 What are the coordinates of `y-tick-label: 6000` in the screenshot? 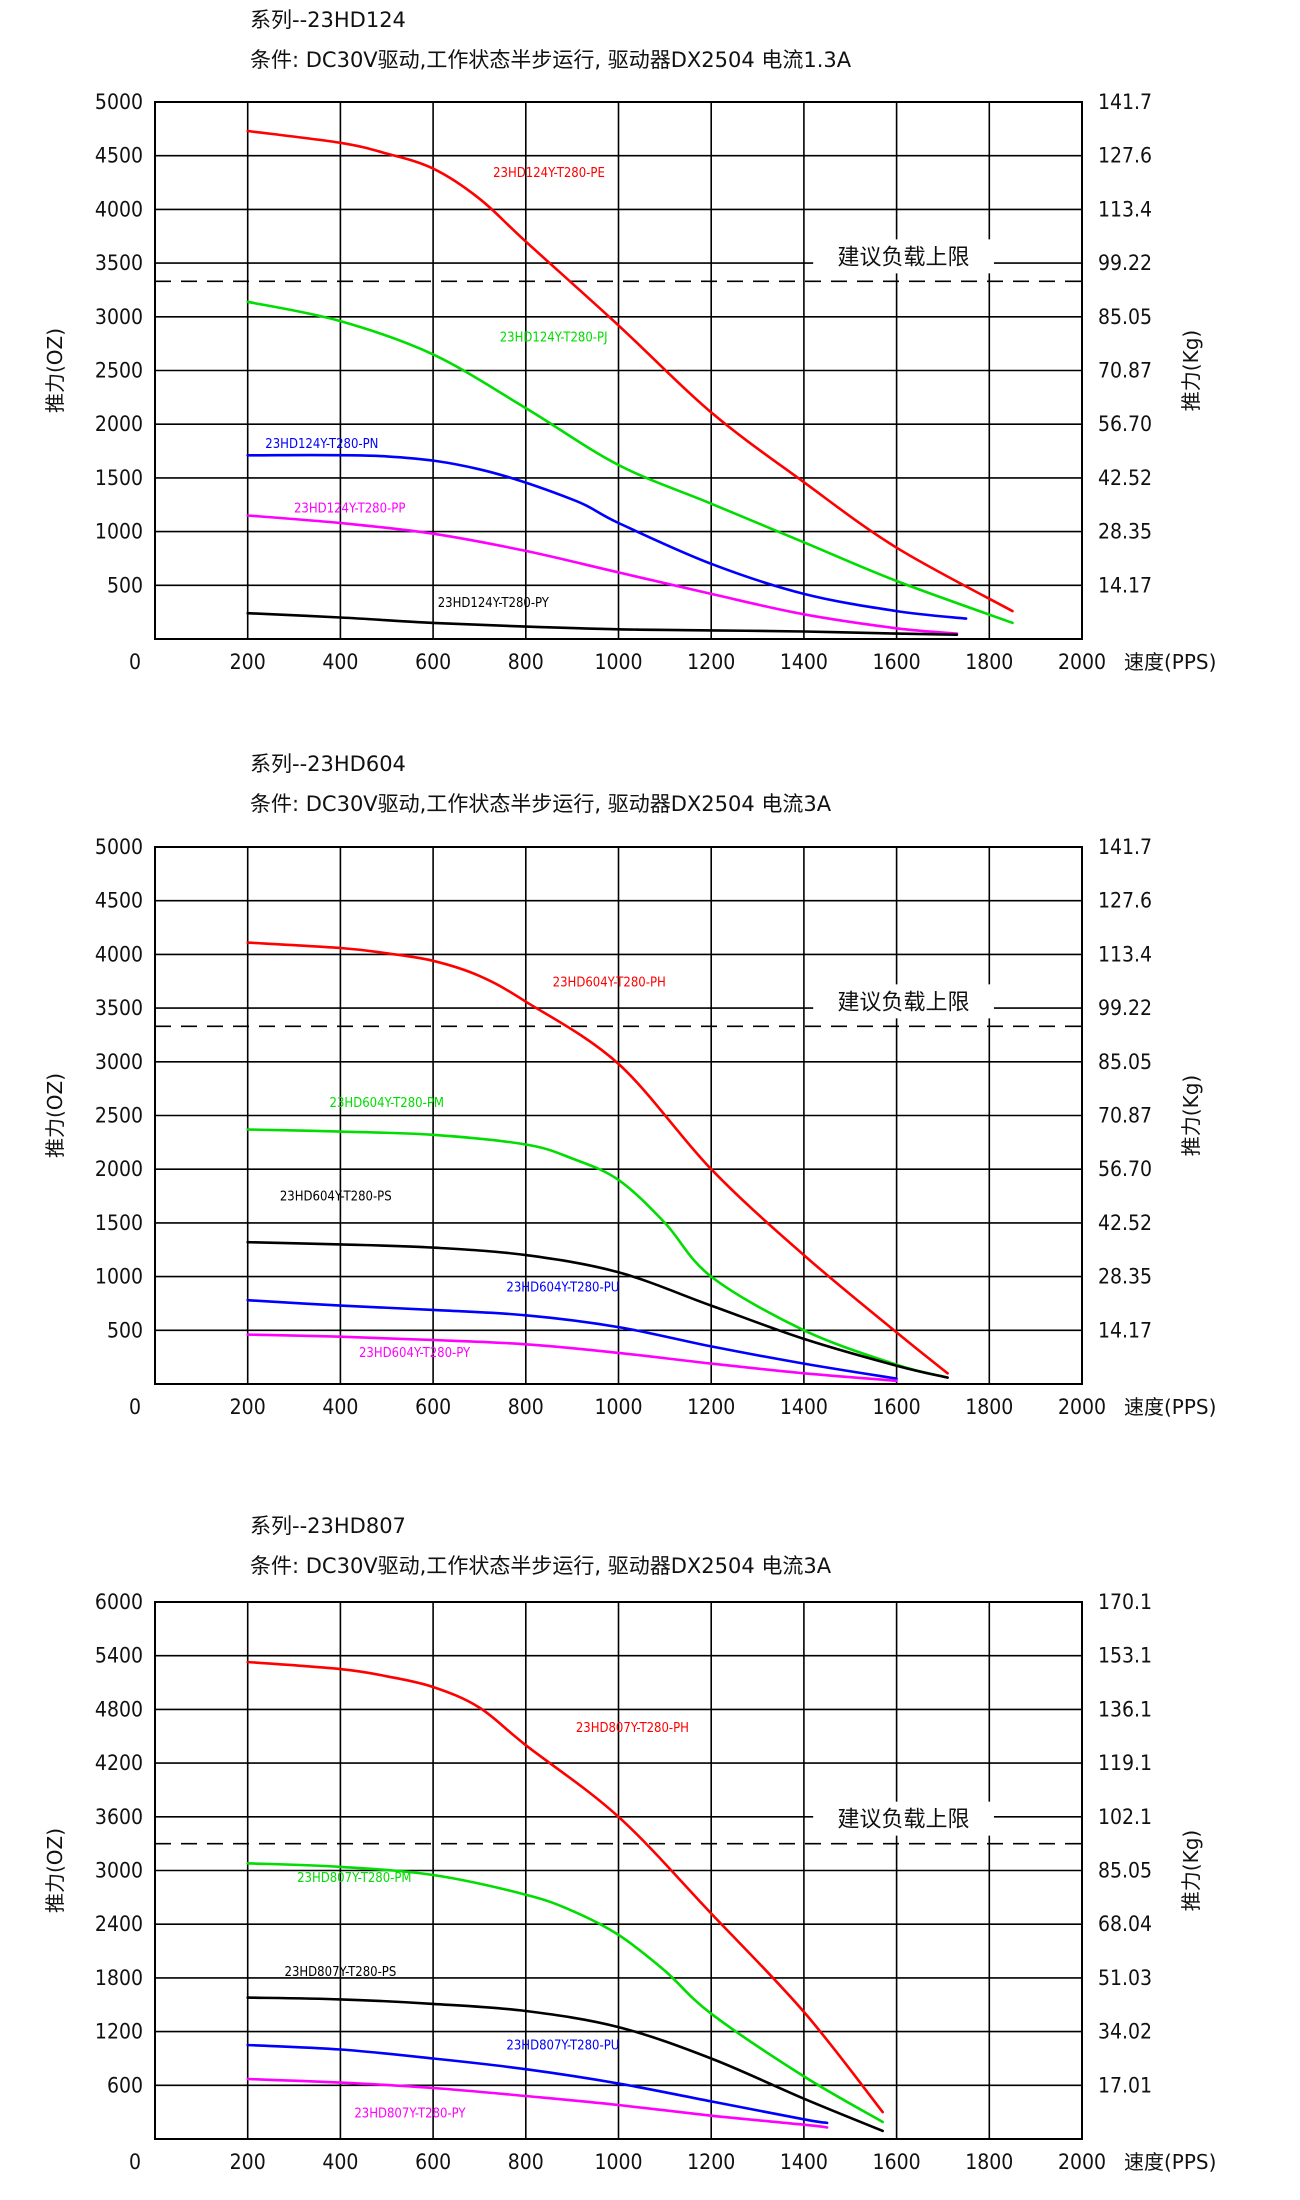 It's located at (119, 1602).